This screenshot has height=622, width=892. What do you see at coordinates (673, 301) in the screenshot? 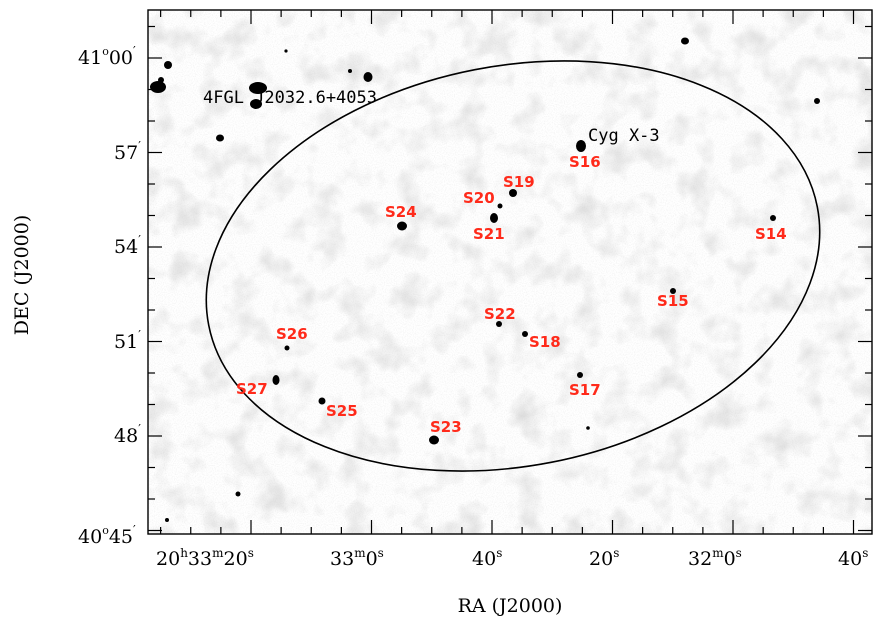
I see `source-label: S15` at bounding box center [673, 301].